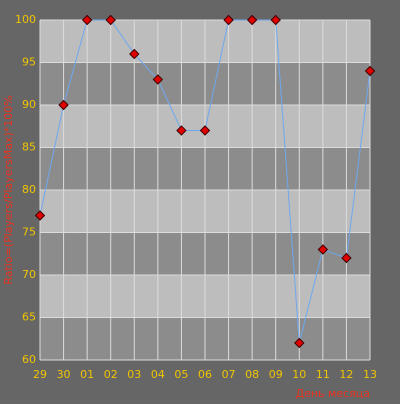 The height and width of the screenshot is (404, 400). I want to click on x-axis-title: День месяца, so click(333, 393).